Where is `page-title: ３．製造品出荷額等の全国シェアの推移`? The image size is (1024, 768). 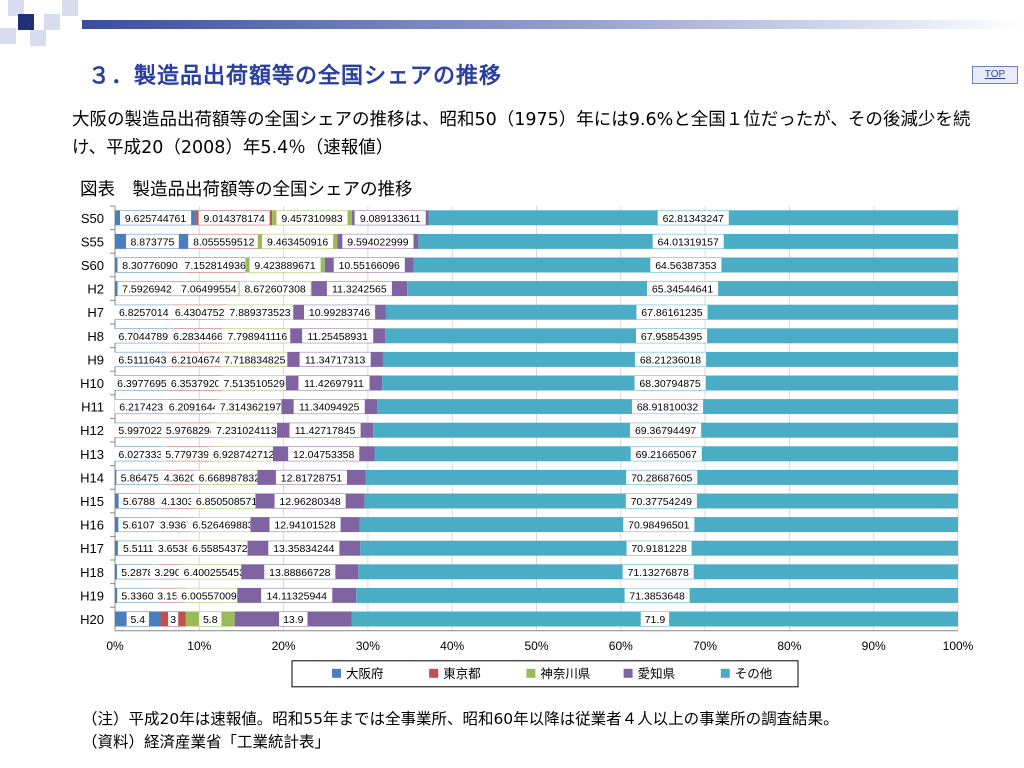 page-title: ３．製造品出荷額等の全国シェアの推移 is located at coordinates (295, 76).